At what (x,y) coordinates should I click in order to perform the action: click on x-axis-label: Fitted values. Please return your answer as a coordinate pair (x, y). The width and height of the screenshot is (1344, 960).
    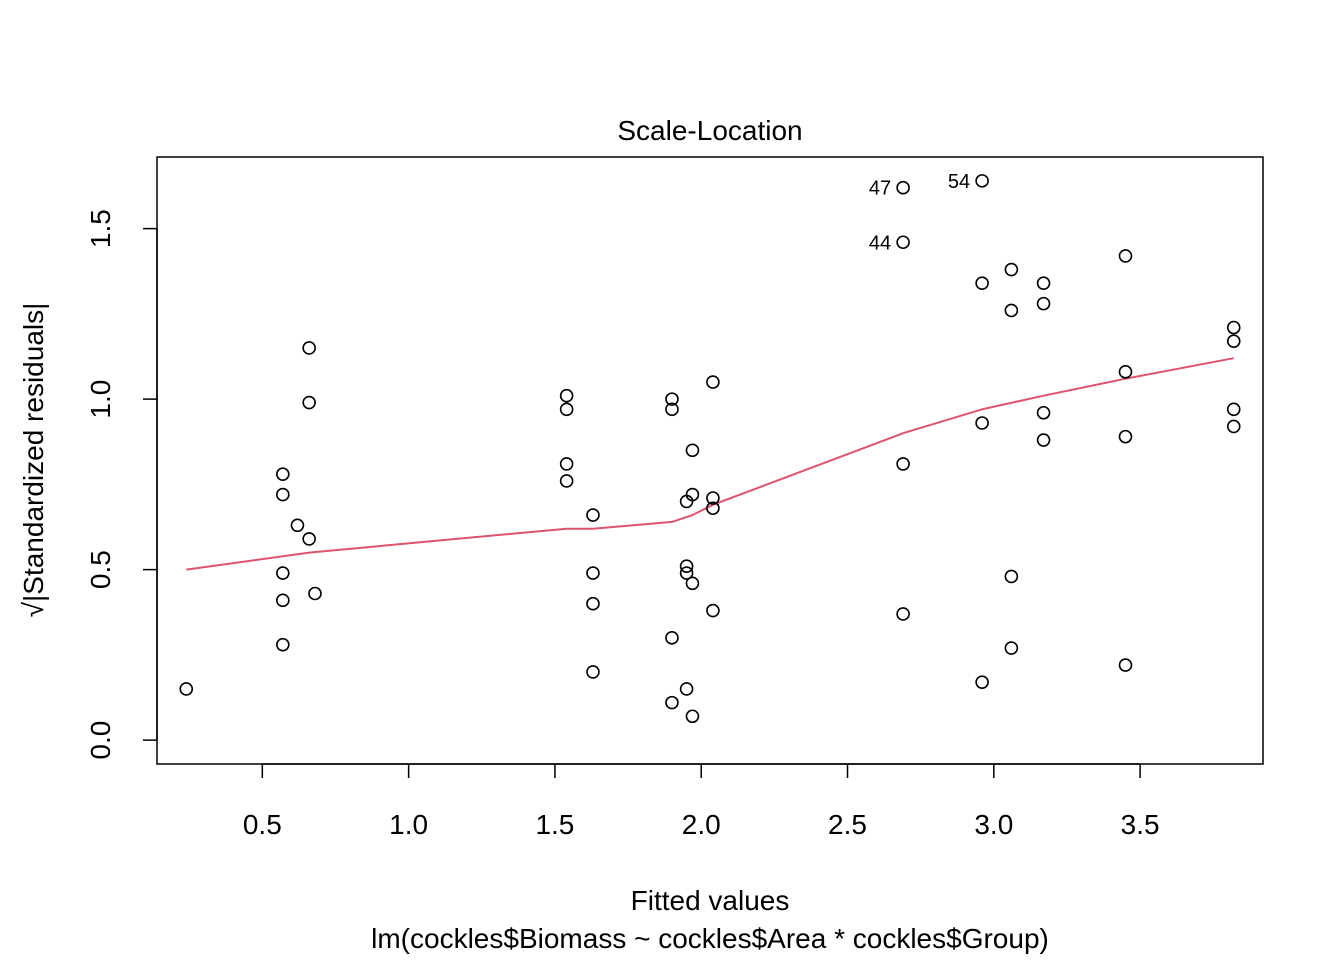
    Looking at the image, I should click on (710, 900).